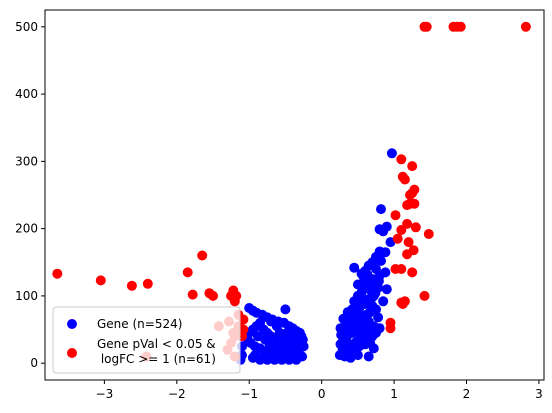 Image resolution: width=552 pixels, height=413 pixels. I want to click on legend-box, so click(146, 340).